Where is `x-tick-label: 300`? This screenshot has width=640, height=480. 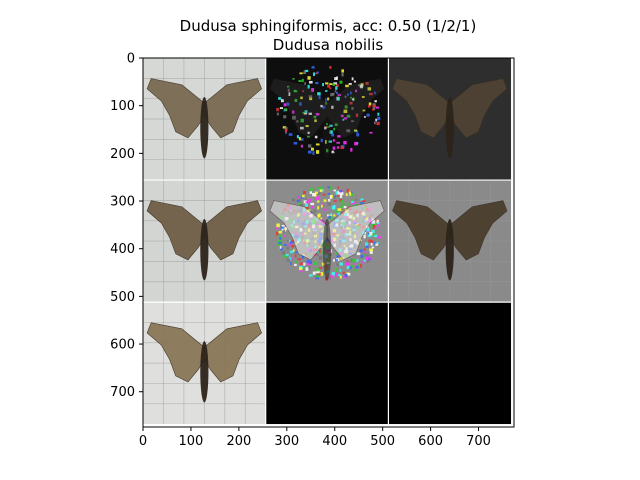 x-tick-label: 300 is located at coordinates (286, 441).